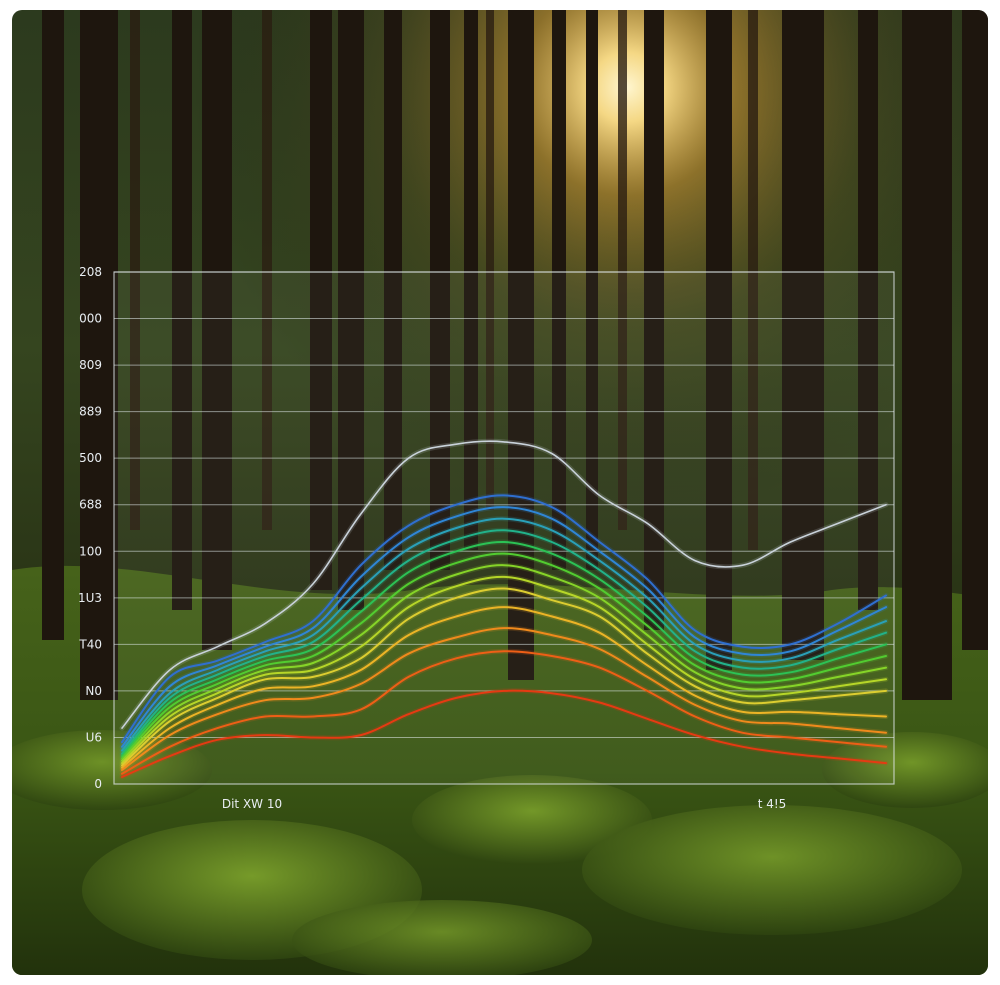 The height and width of the screenshot is (985, 1000). Describe the element at coordinates (90, 598) in the screenshot. I see `y-tick-label: 1U3` at that location.